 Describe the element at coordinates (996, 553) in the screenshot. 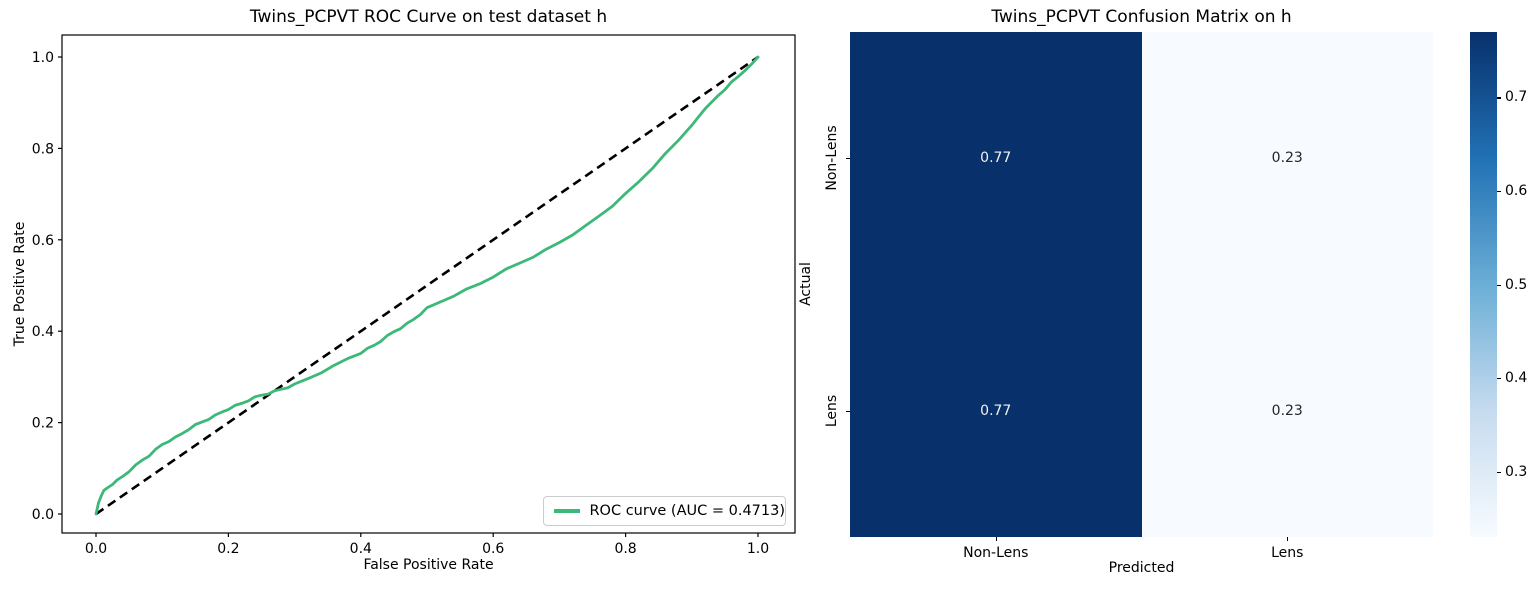

I see `heatmap-x-tick-label: Non-Lens` at that location.